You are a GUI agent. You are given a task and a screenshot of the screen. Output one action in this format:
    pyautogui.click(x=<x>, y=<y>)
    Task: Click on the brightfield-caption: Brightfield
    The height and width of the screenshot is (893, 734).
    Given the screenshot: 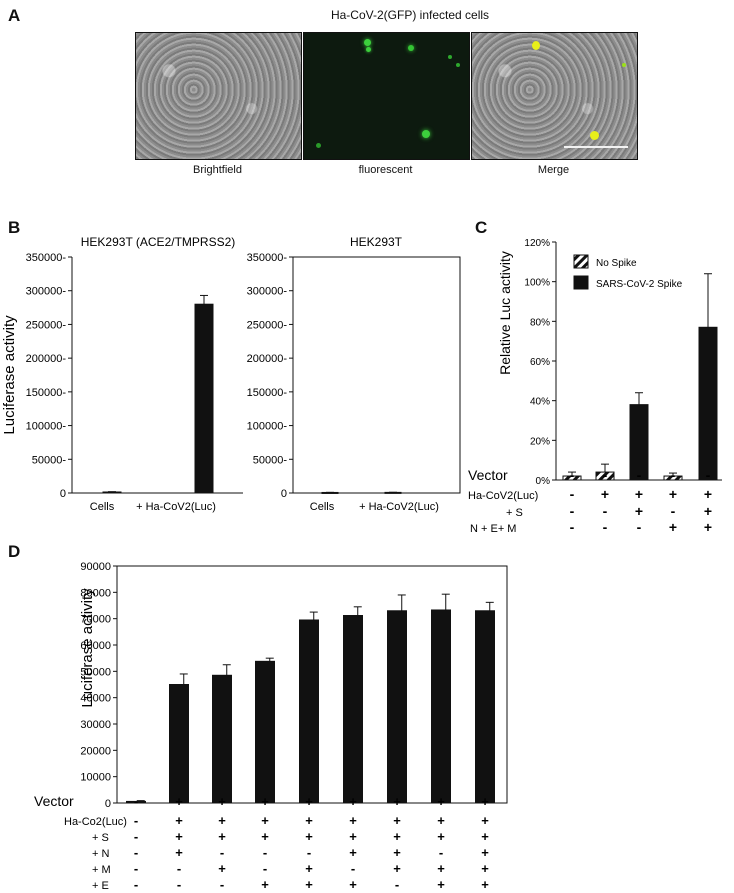 What is the action you would take?
    pyautogui.click(x=217, y=170)
    